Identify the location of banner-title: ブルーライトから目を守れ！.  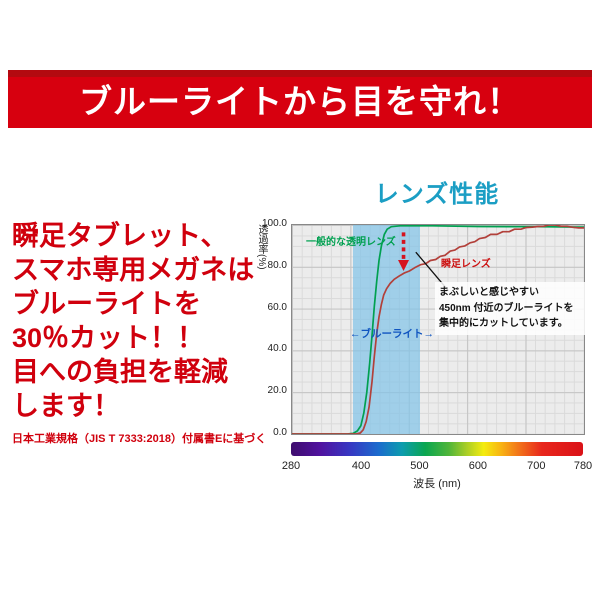
(300, 101).